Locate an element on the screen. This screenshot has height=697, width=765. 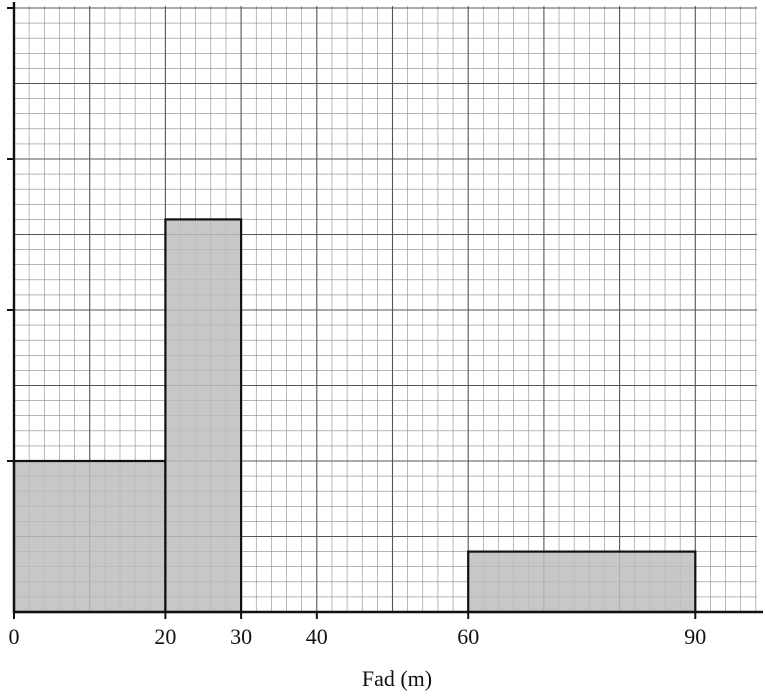
x-axis-label: Fad (m) is located at coordinates (397, 678).